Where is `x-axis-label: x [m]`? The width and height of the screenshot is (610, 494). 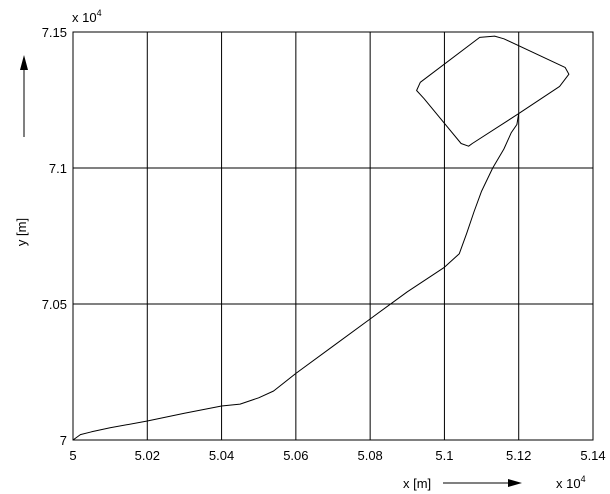 x-axis-label: x [m] is located at coordinates (417, 483).